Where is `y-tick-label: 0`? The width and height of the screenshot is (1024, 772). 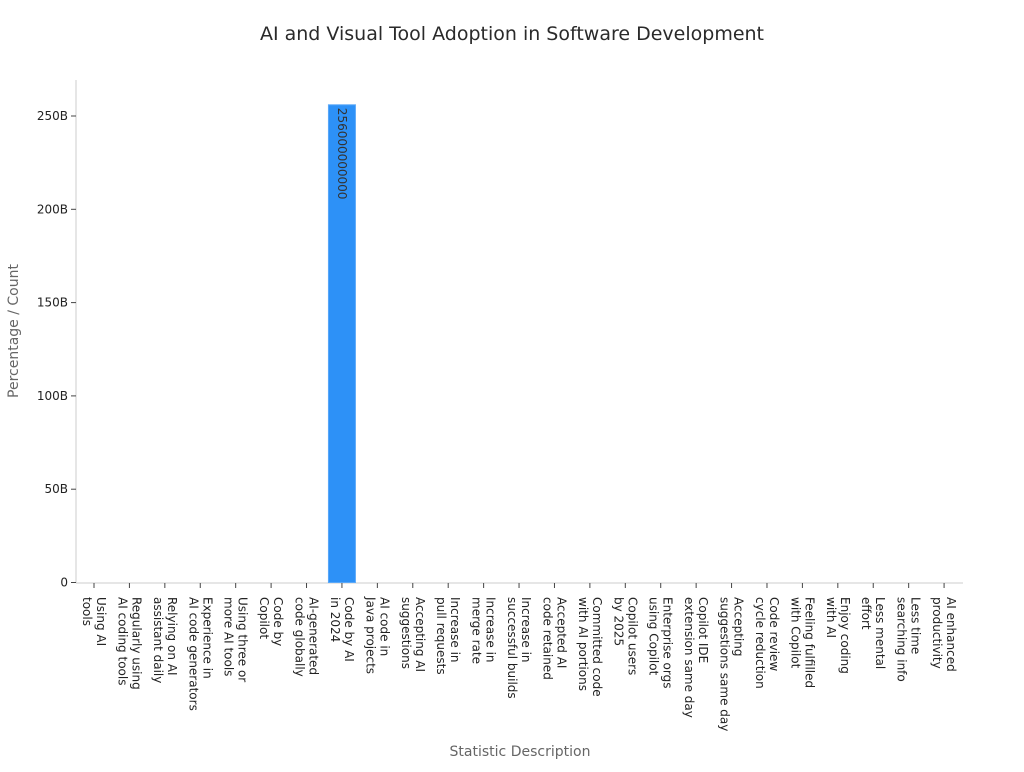
y-tick-label: 0 is located at coordinates (64, 583).